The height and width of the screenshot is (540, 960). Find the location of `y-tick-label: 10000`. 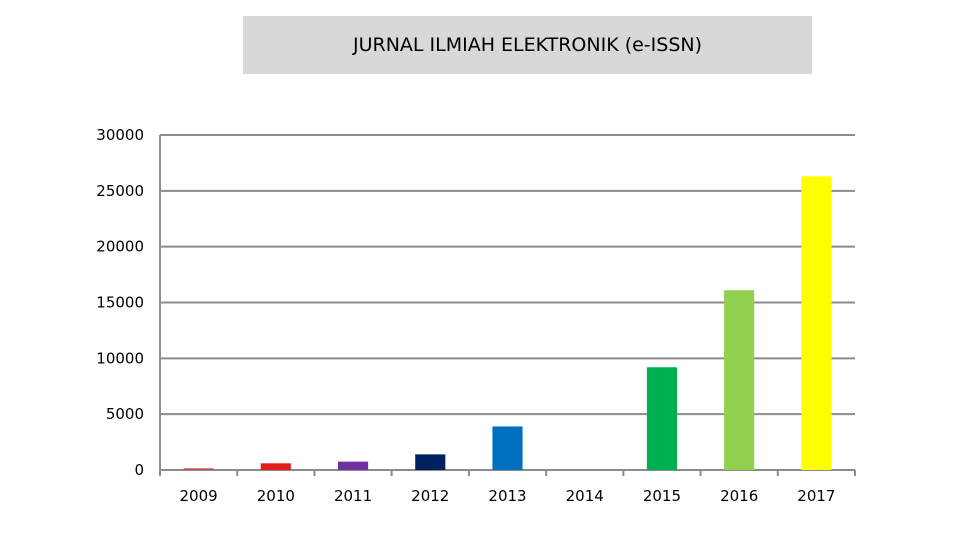

y-tick-label: 10000 is located at coordinates (120, 358).